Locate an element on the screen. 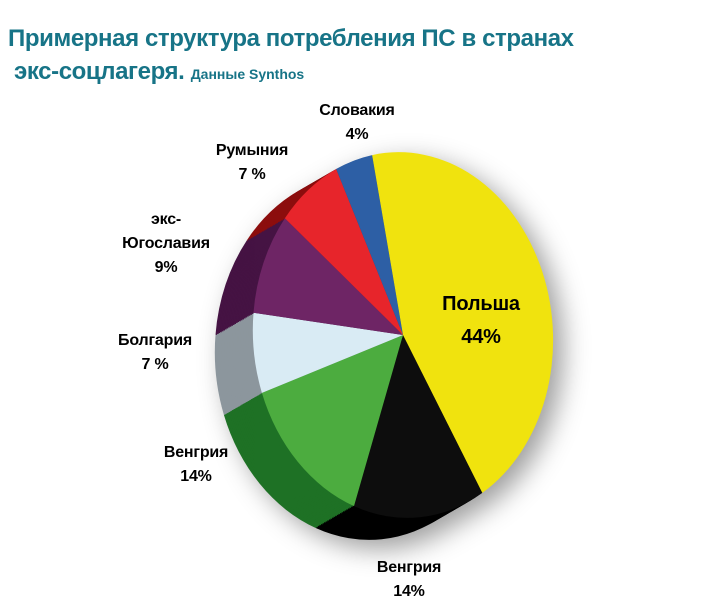 The image size is (705, 610). source-note: Данные Synthos is located at coordinates (247, 74).